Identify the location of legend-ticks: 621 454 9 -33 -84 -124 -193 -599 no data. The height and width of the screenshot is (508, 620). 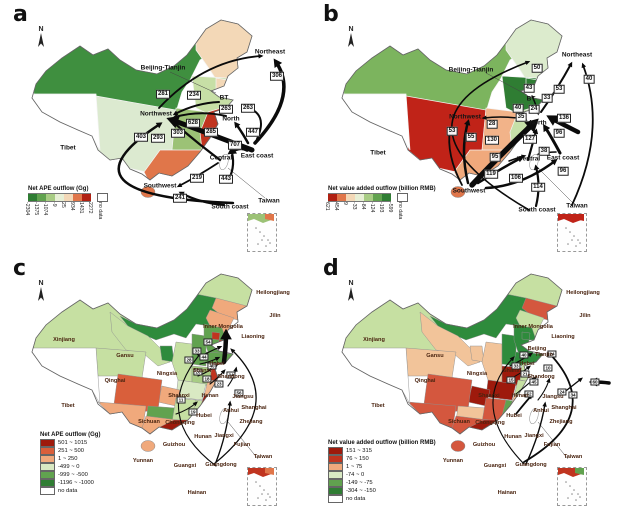
(386, 213).